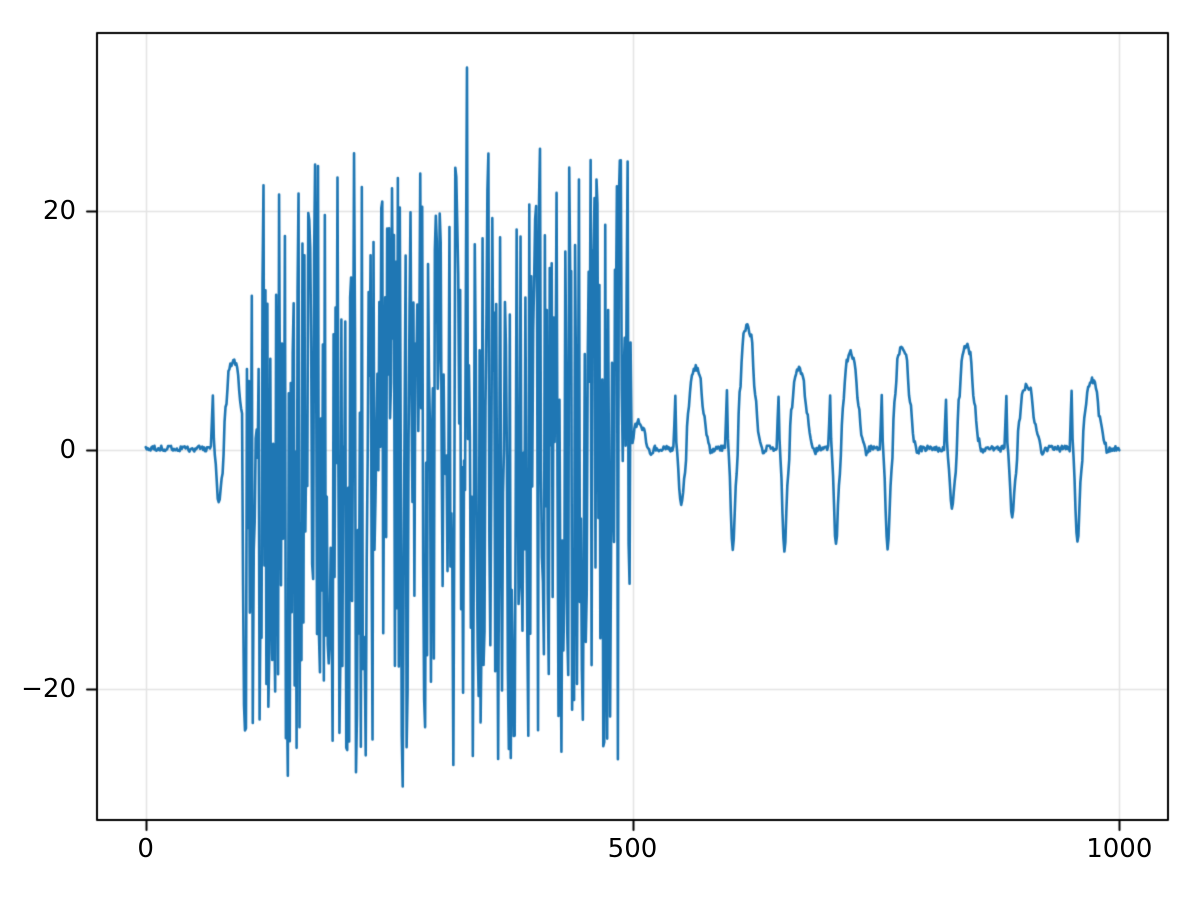 The height and width of the screenshot is (900, 1200). I want to click on x-tick-label-0: 0, so click(145, 849).